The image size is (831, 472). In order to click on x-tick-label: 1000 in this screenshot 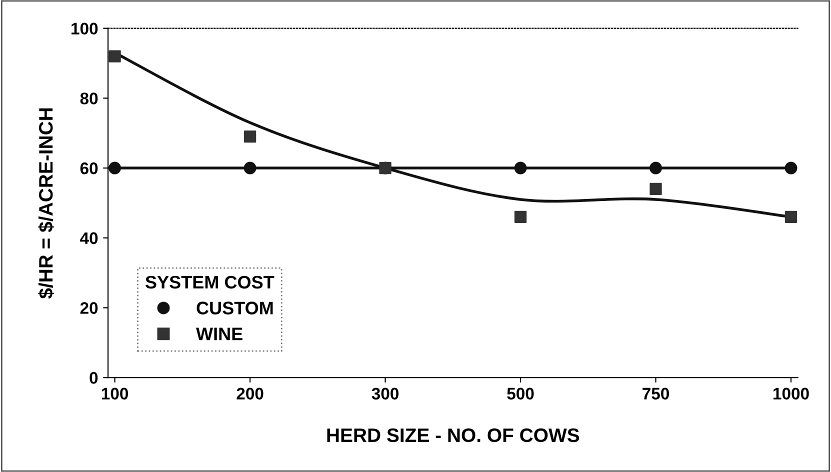, I will do `click(791, 394)`.